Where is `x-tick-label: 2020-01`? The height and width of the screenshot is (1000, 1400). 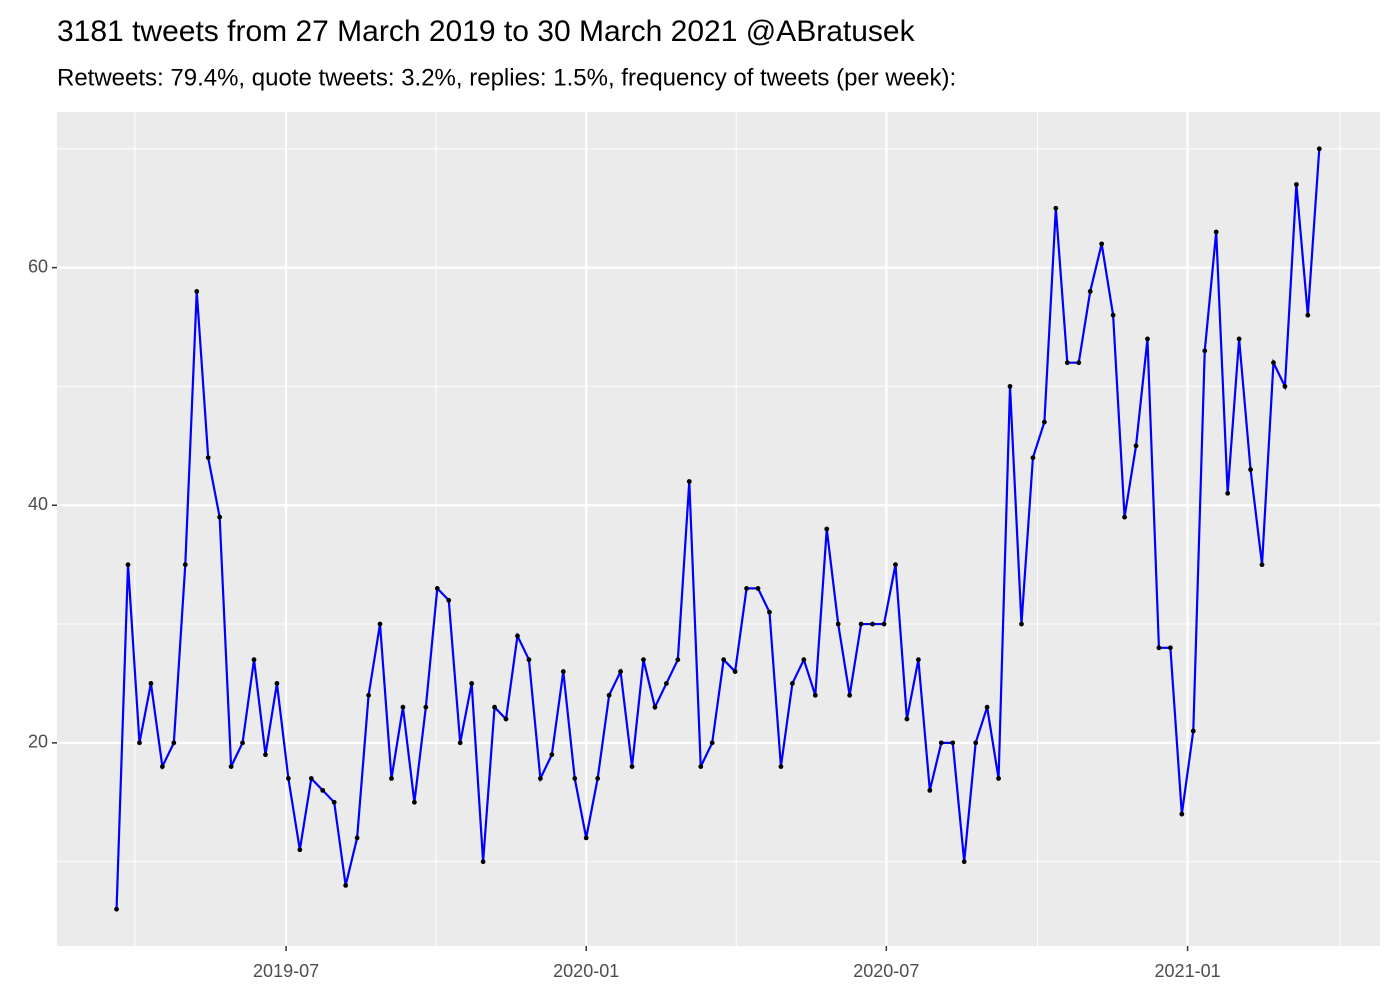
x-tick-label: 2020-01 is located at coordinates (586, 971).